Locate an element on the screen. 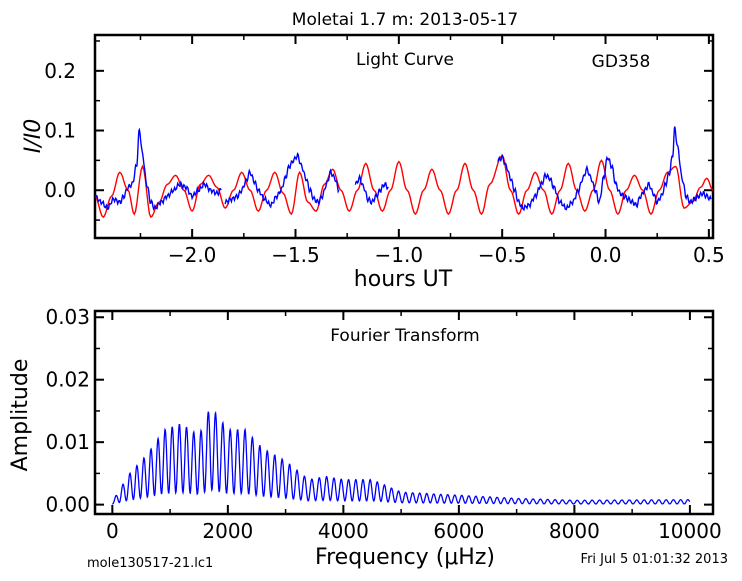  light-curve-y-tick-label: 0.0 is located at coordinates (60, 190).